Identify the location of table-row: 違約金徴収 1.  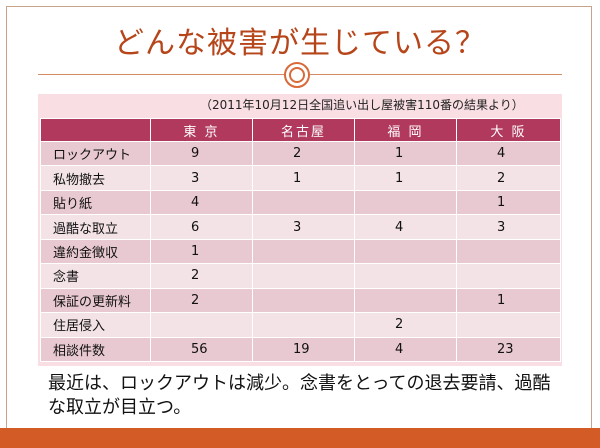
(300, 251).